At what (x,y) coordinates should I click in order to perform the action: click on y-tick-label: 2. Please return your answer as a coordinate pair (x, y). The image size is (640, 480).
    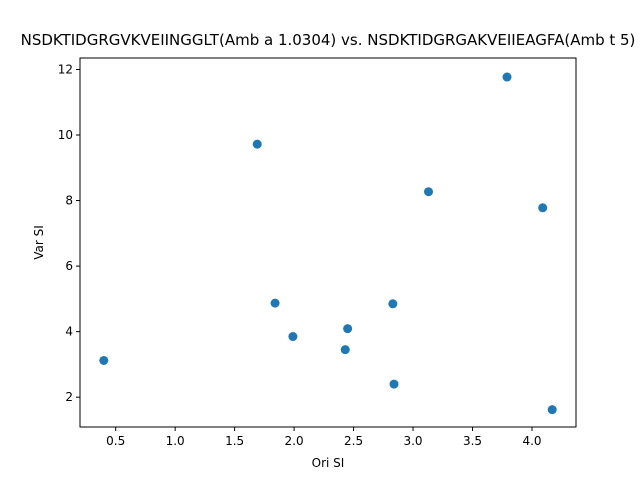
    Looking at the image, I should click on (69, 397).